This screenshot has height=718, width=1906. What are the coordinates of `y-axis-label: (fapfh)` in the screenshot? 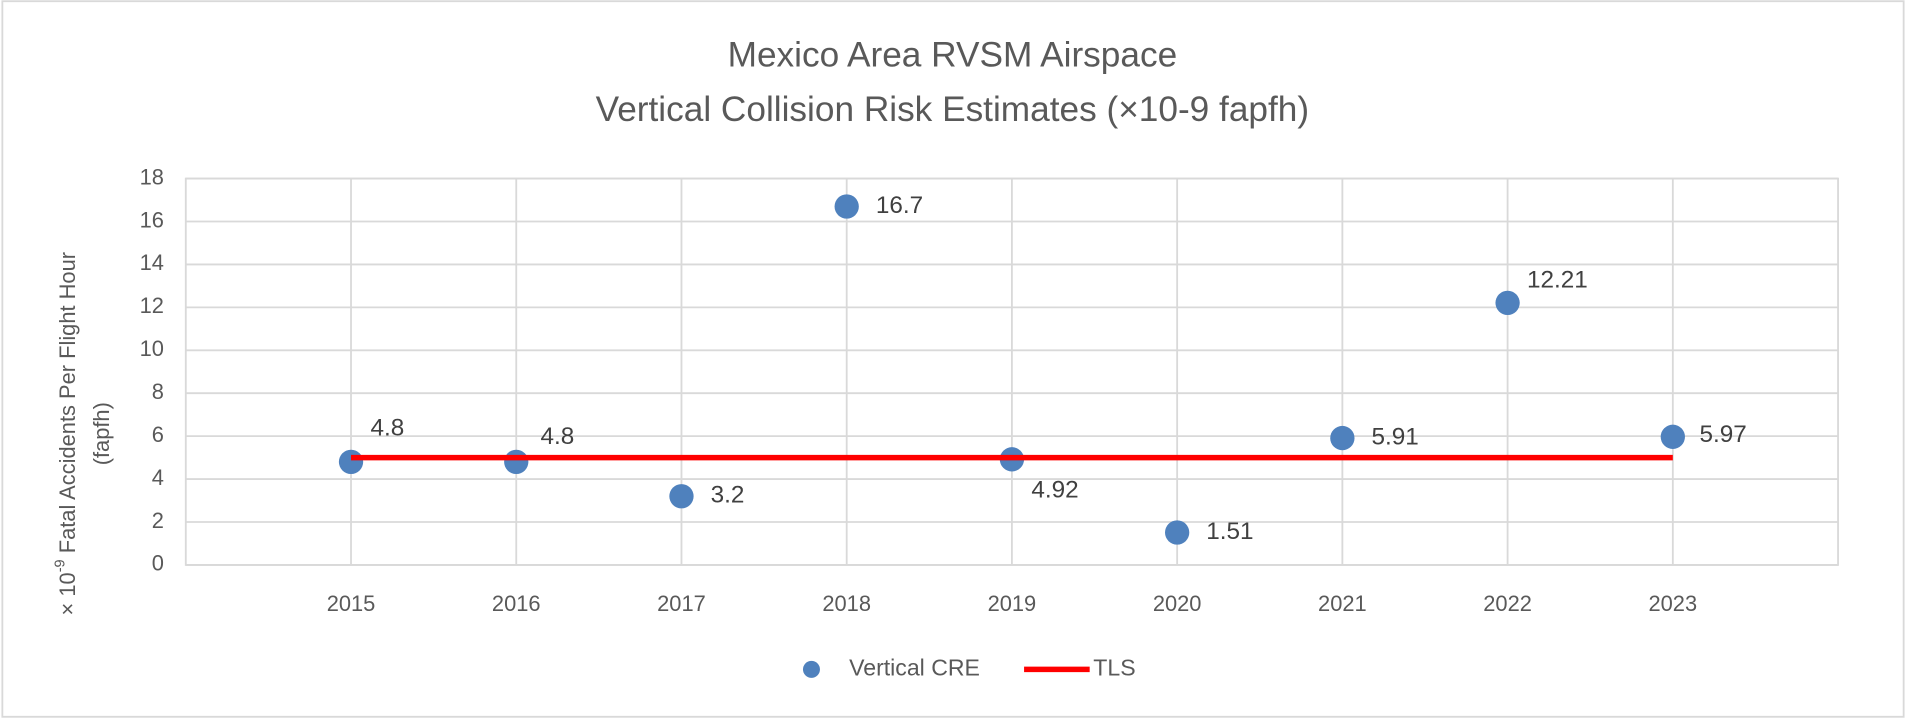 It's located at (101, 433).